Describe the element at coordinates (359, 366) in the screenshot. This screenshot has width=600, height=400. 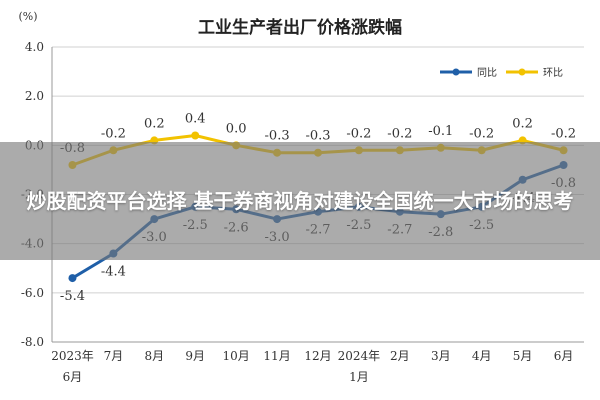
I see `x-tick-label: 2024年 1月` at that location.